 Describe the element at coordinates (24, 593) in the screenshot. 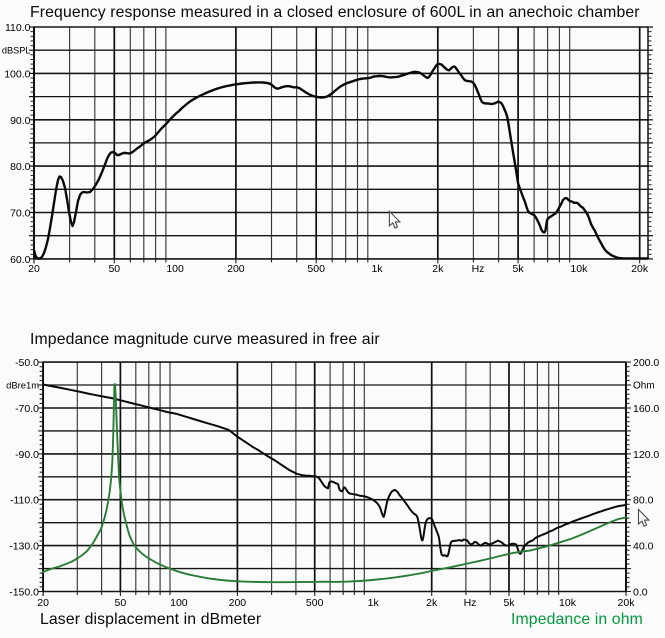

I see `svg-text: -150.0` at that location.